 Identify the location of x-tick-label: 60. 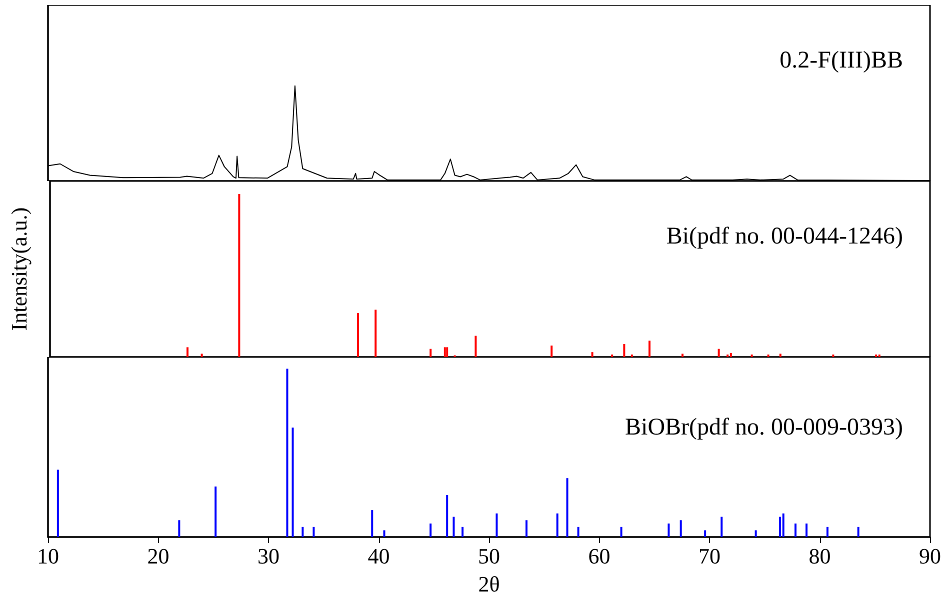
(599, 556).